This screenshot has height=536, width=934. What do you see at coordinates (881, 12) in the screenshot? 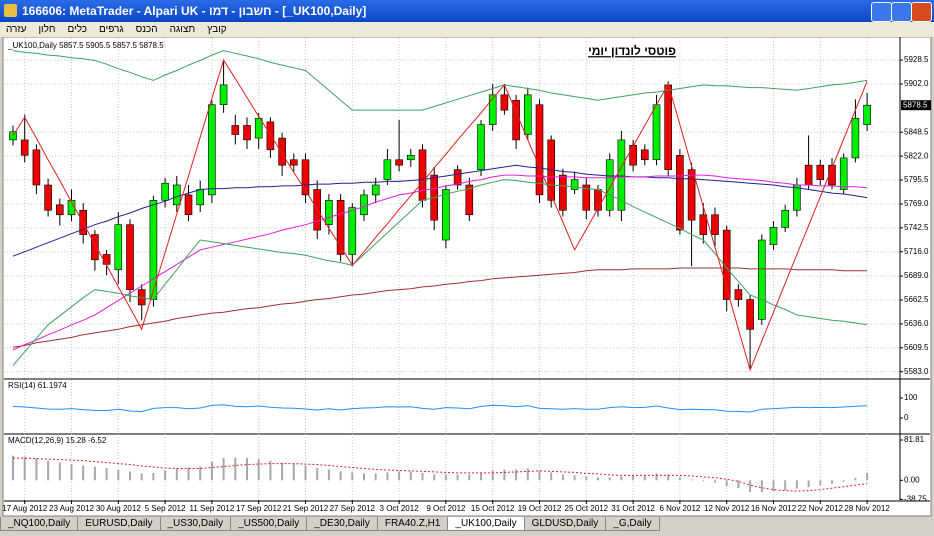
I see `minimize-button` at bounding box center [881, 12].